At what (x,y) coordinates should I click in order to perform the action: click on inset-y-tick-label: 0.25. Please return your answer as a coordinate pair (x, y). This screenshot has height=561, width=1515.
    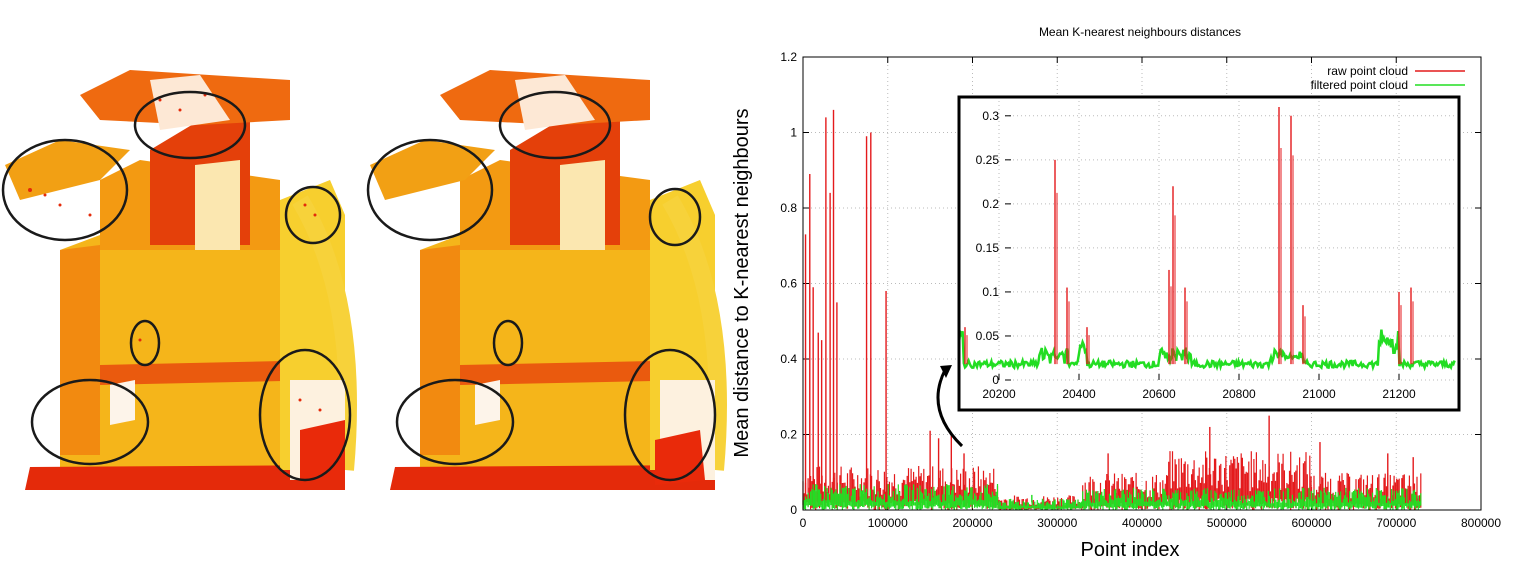
    Looking at the image, I should click on (988, 160).